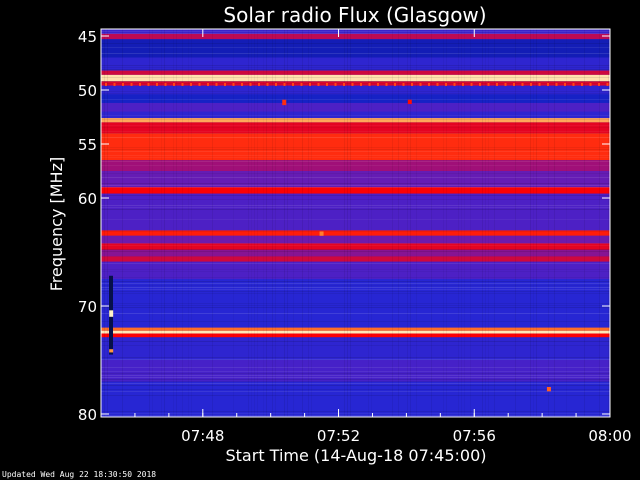 The width and height of the screenshot is (640, 480). I want to click on y-tick-label: 70, so click(87, 307).